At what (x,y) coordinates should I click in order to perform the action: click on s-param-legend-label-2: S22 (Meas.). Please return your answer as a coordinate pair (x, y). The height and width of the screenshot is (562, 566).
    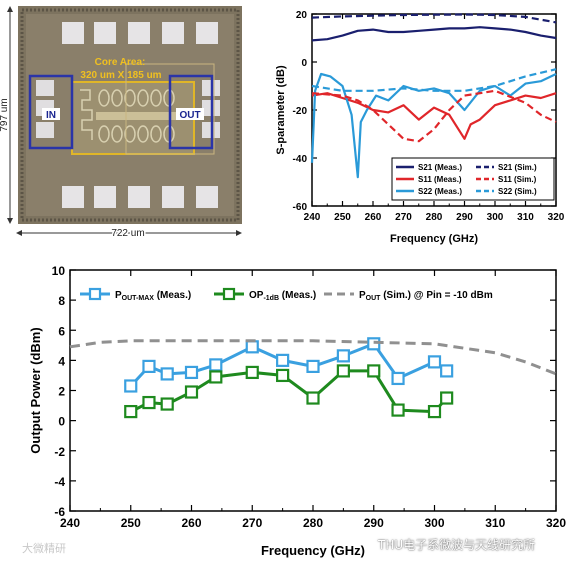
    Looking at the image, I should click on (440, 191).